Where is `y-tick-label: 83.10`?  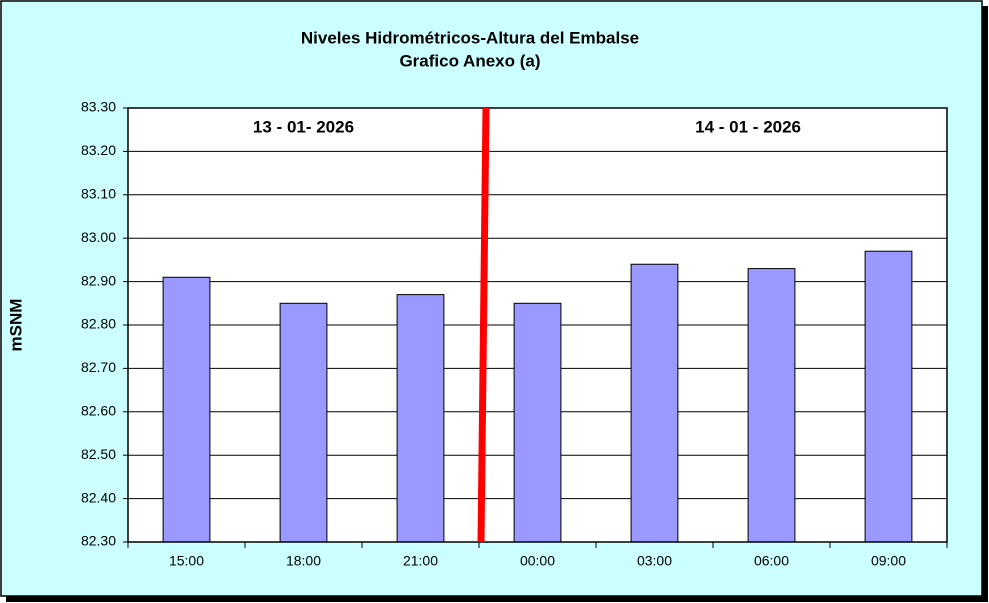 y-tick-label: 83.10 is located at coordinates (98, 194).